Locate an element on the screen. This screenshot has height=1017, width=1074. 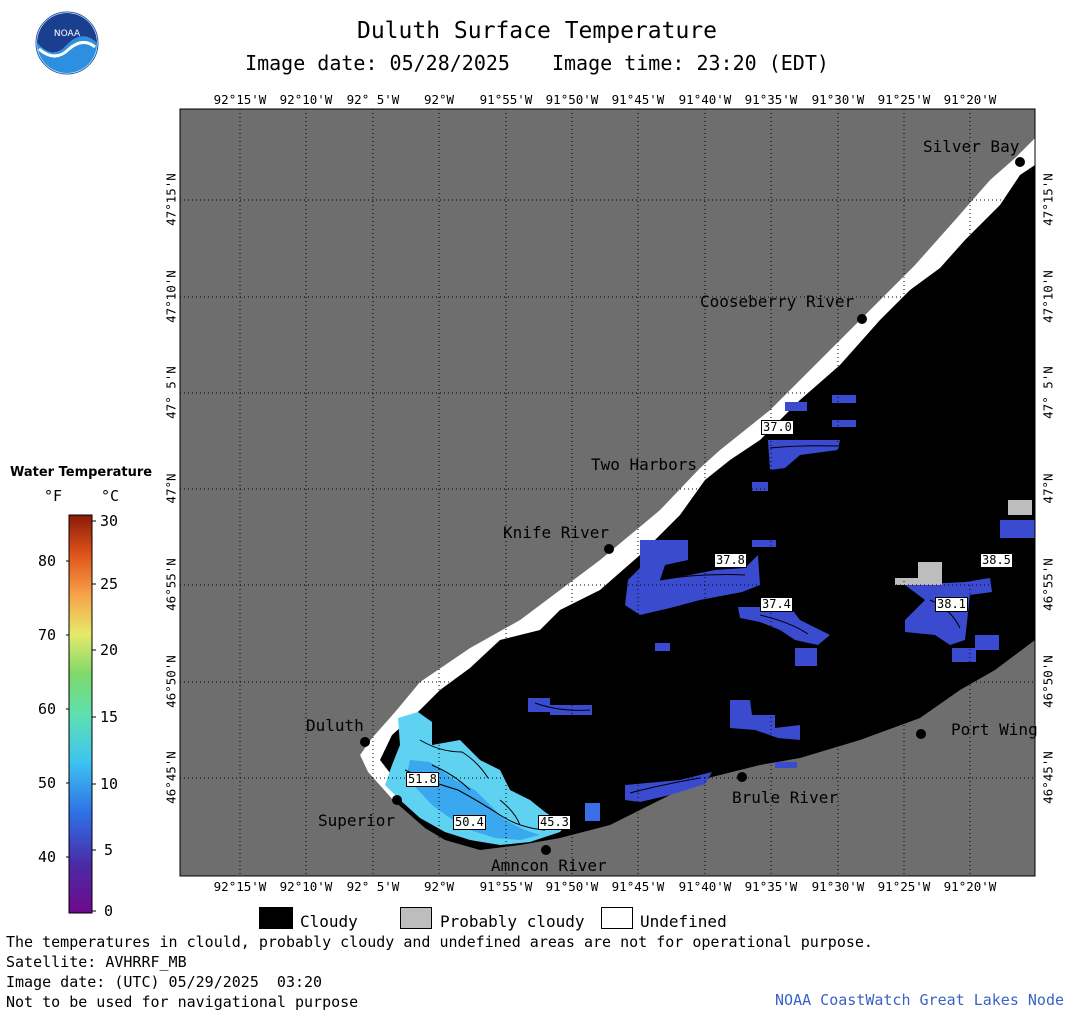
lon-label-bottom-3: 92° 5'W is located at coordinates (373, 886).